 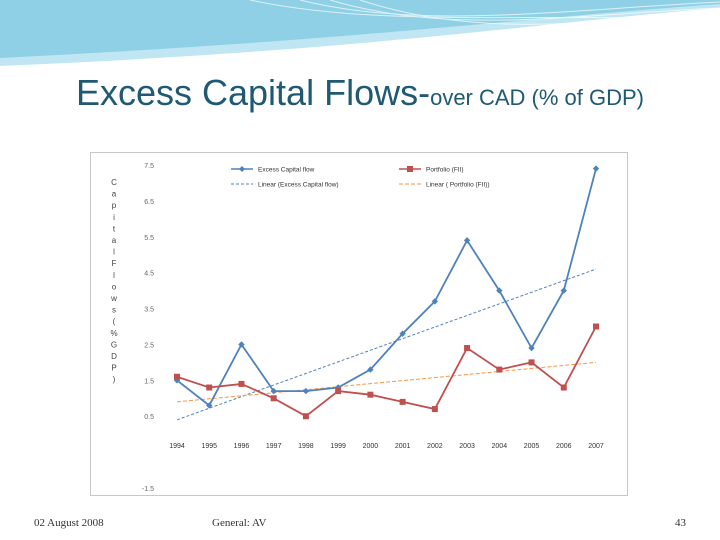 I want to click on x-tick-label: 2005, so click(x=532, y=446).